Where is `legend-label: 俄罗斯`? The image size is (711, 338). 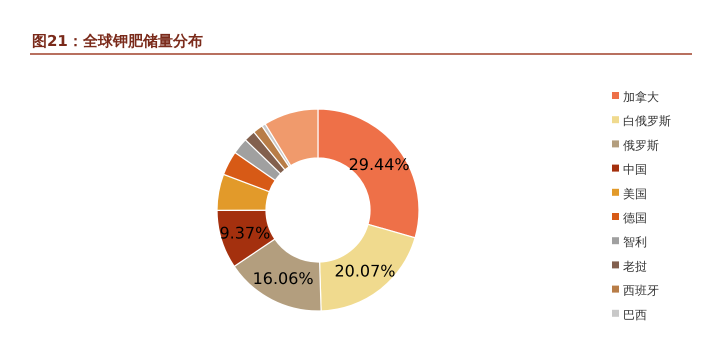
legend-label: 俄罗斯 is located at coordinates (641, 145).